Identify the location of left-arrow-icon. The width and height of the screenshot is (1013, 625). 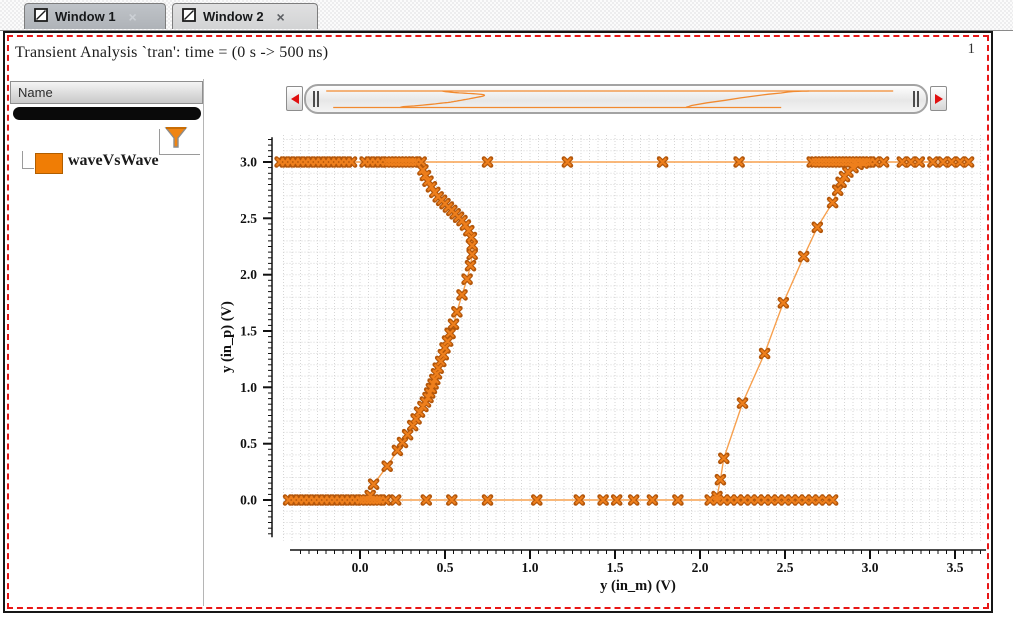
(294, 98).